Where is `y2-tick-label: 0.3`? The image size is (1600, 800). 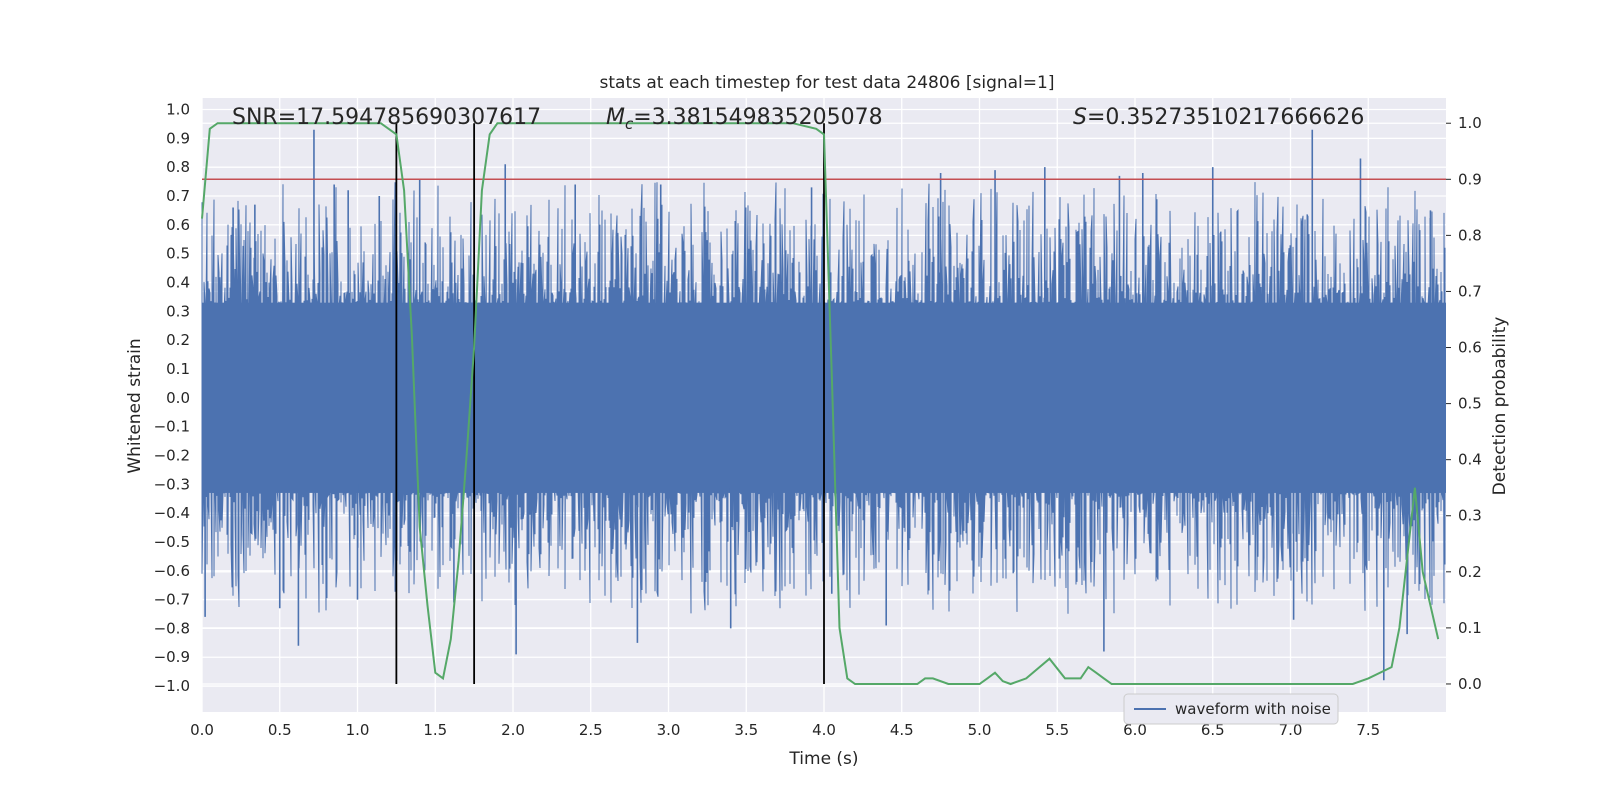 y2-tick-label: 0.3 is located at coordinates (1470, 516).